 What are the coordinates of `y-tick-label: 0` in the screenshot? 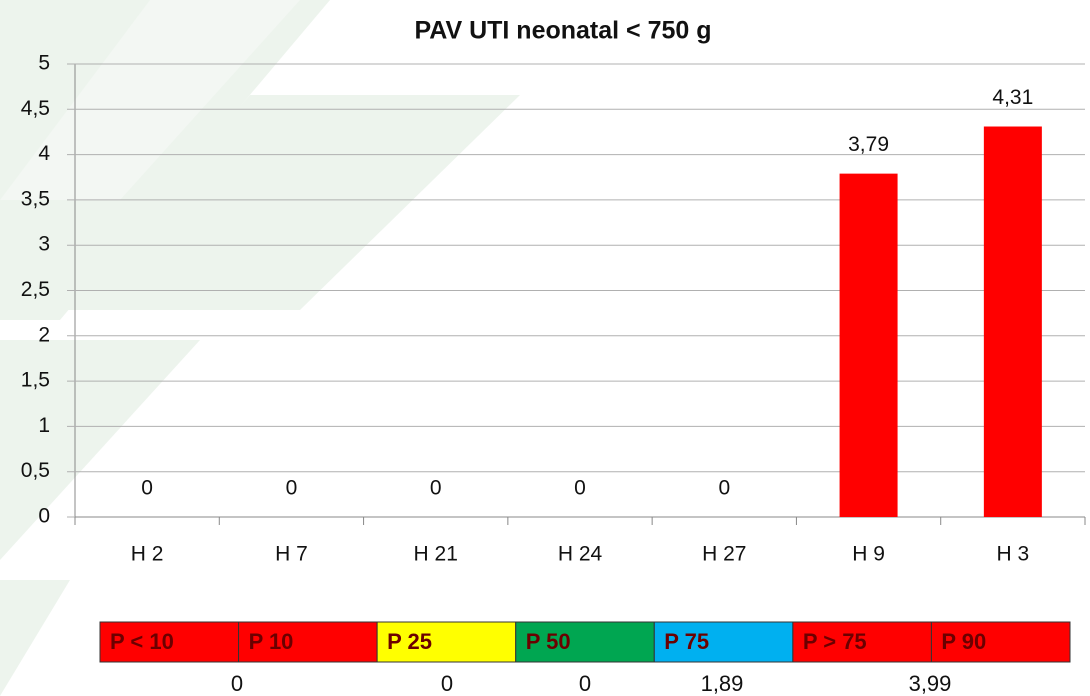 It's located at (44, 516).